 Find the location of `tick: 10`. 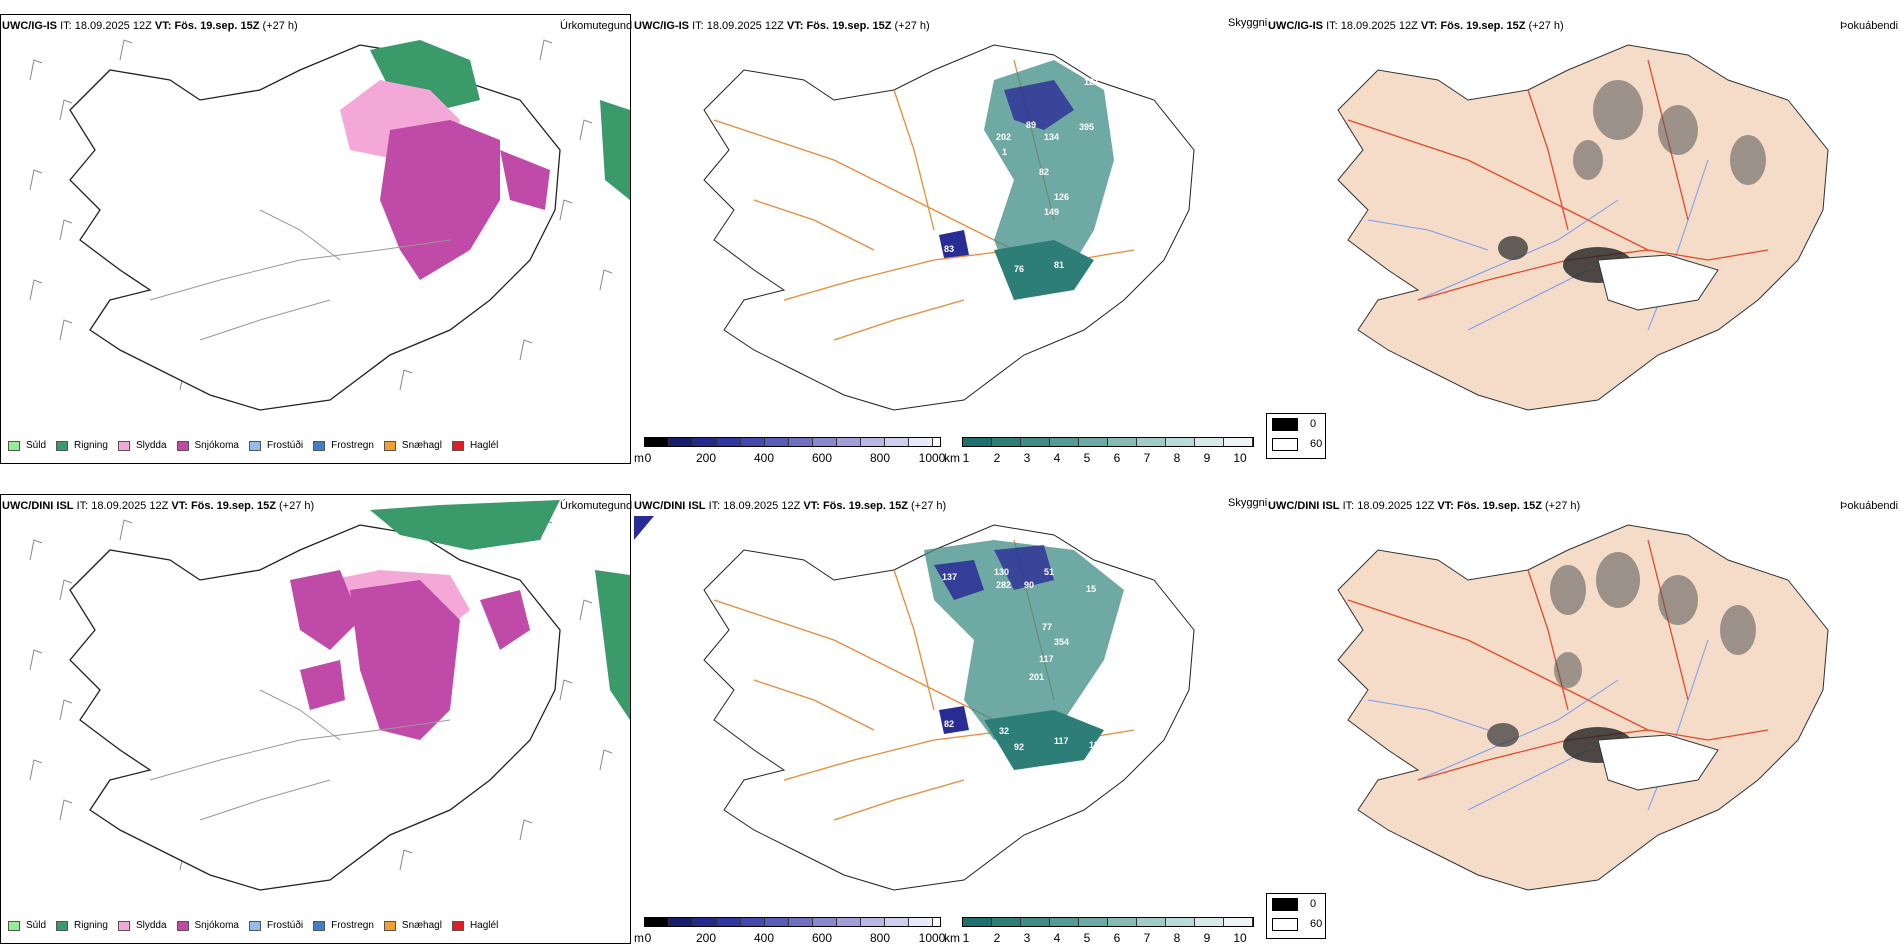

tick: 10 is located at coordinates (1240, 458).